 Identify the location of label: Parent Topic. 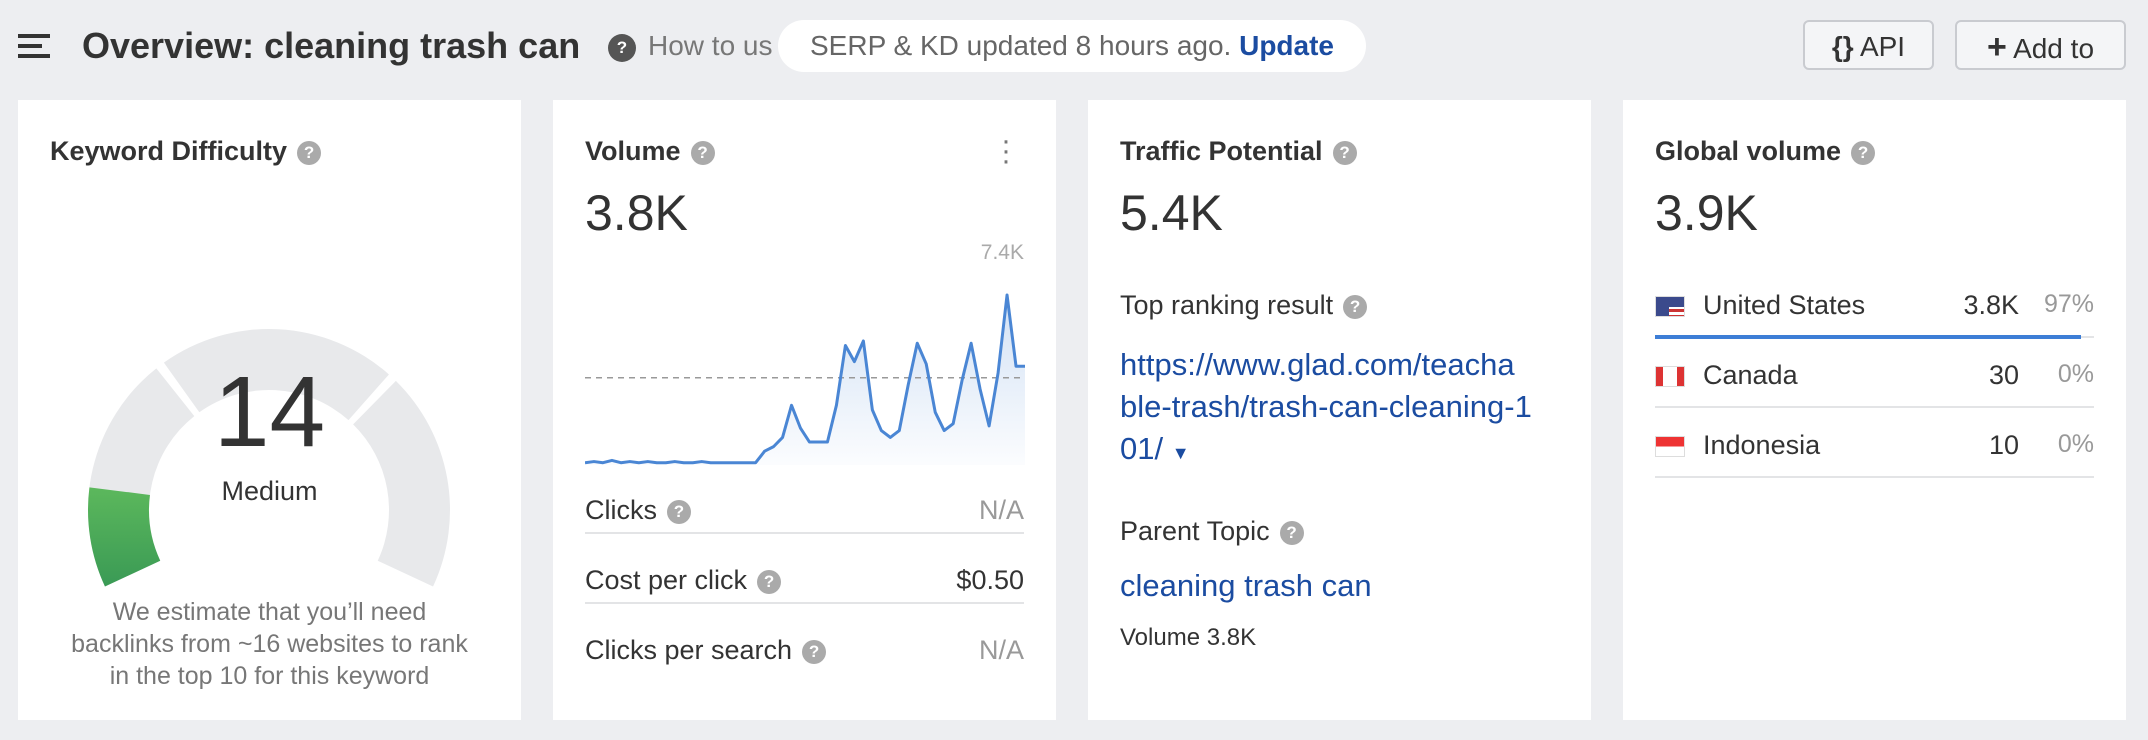
(1195, 531).